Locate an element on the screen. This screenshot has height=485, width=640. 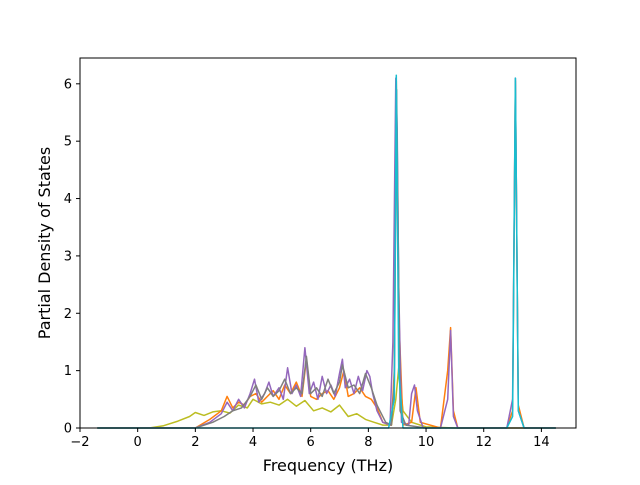
x-axis-ticks: −2 0 2 4 6 8 10 12 14 is located at coordinates (310, 439).